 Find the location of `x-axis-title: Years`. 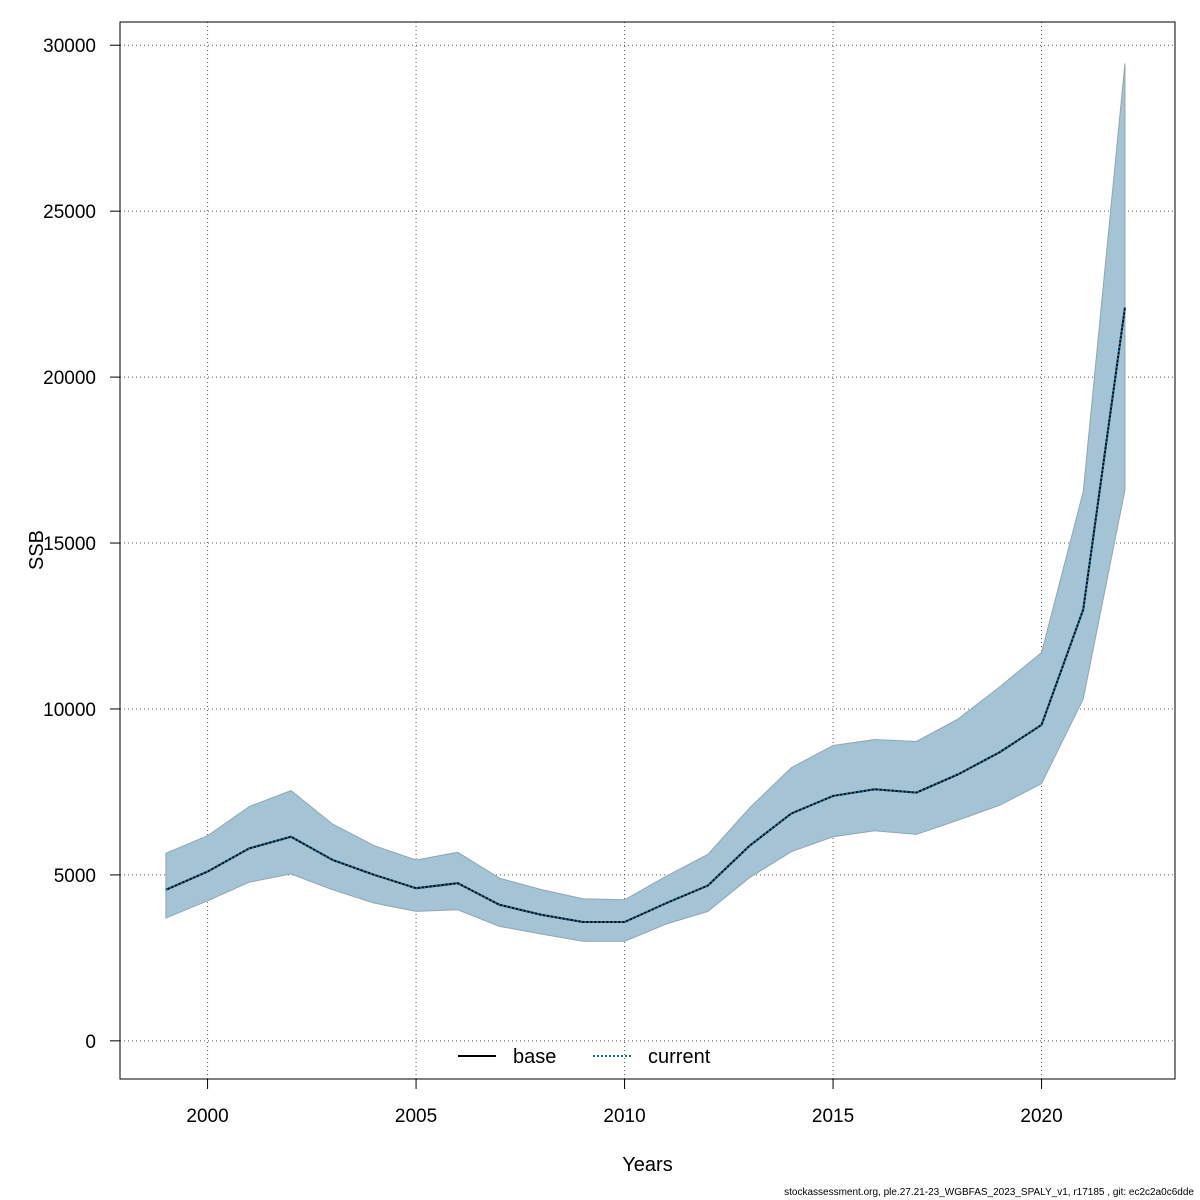

x-axis-title: Years is located at coordinates (647, 1165).